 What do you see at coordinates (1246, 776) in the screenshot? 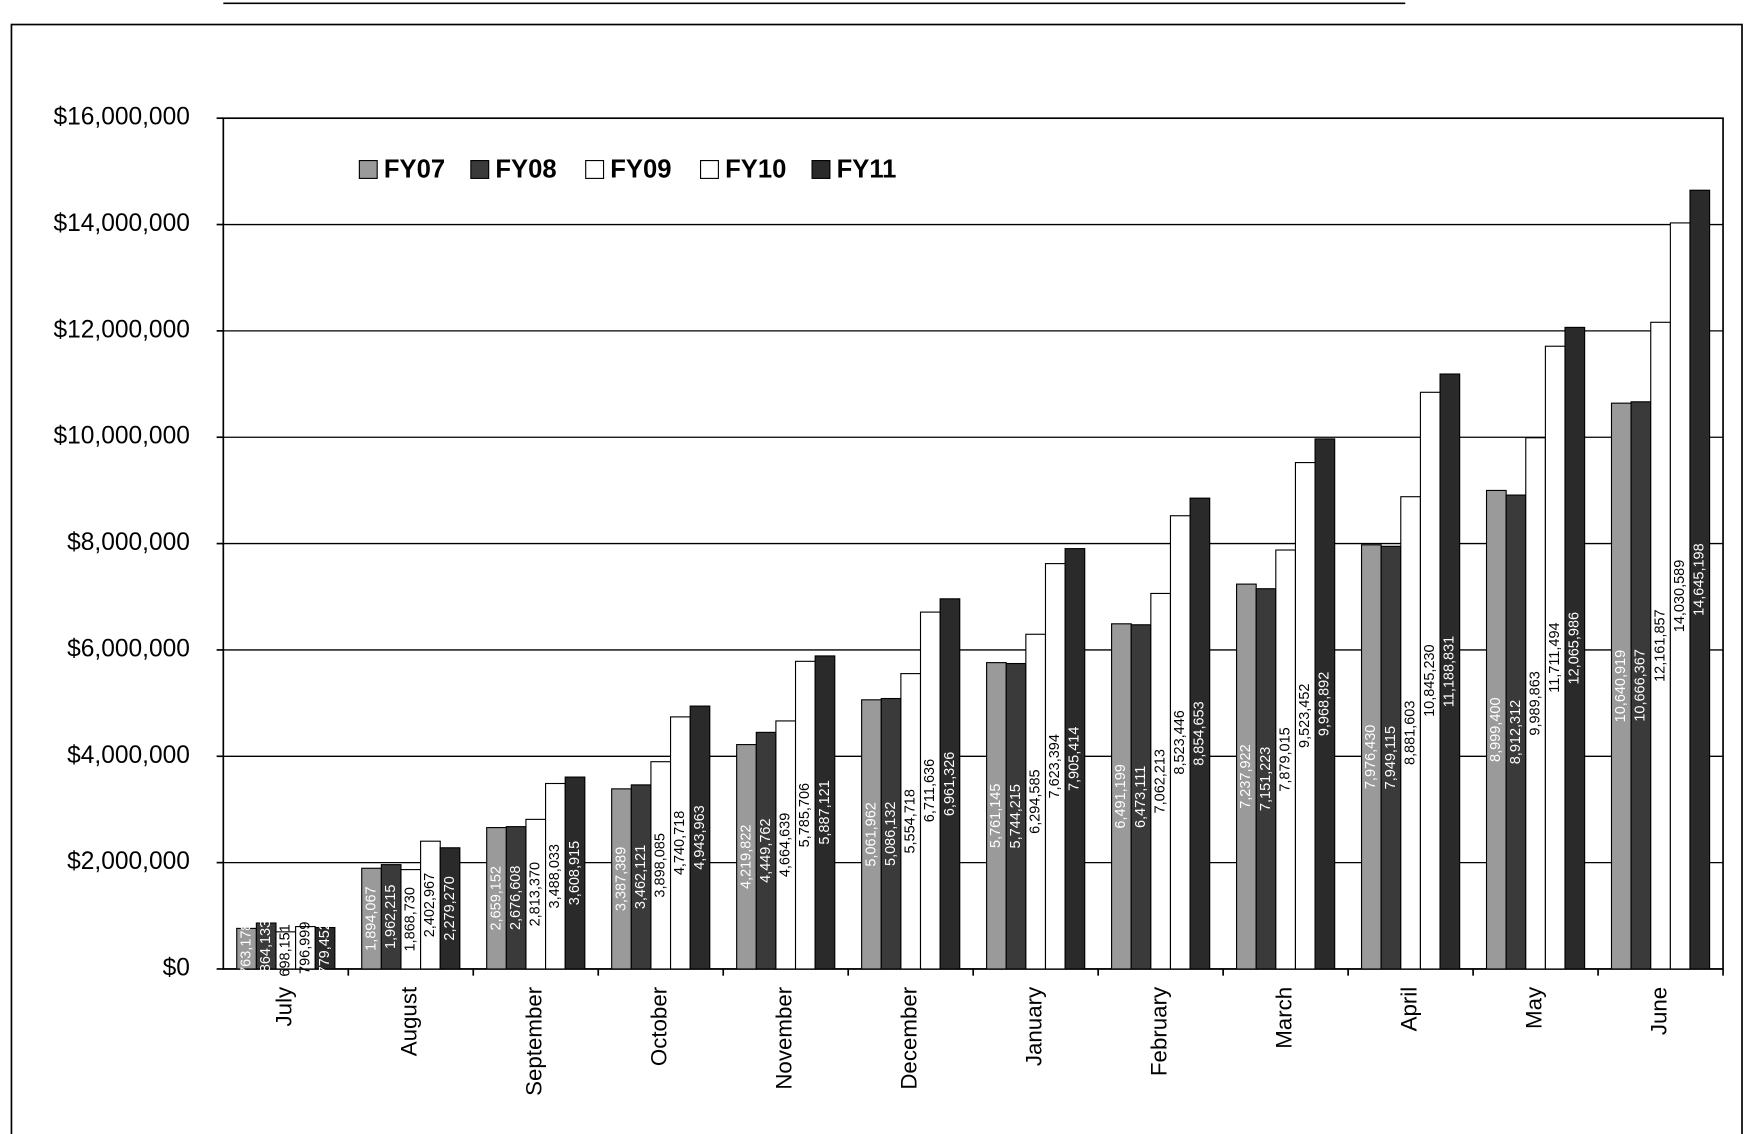
I see `value-label: 7,237,922` at bounding box center [1246, 776].